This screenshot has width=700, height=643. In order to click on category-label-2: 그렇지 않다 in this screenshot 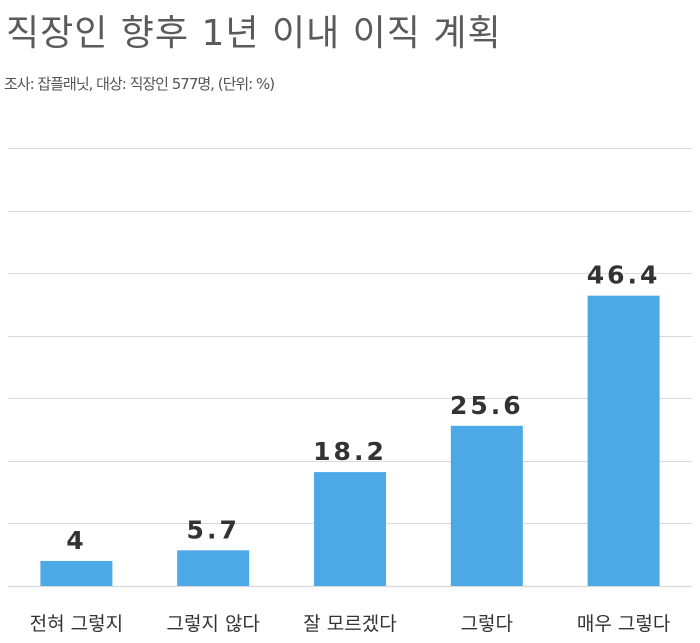, I will do `click(212, 624)`.